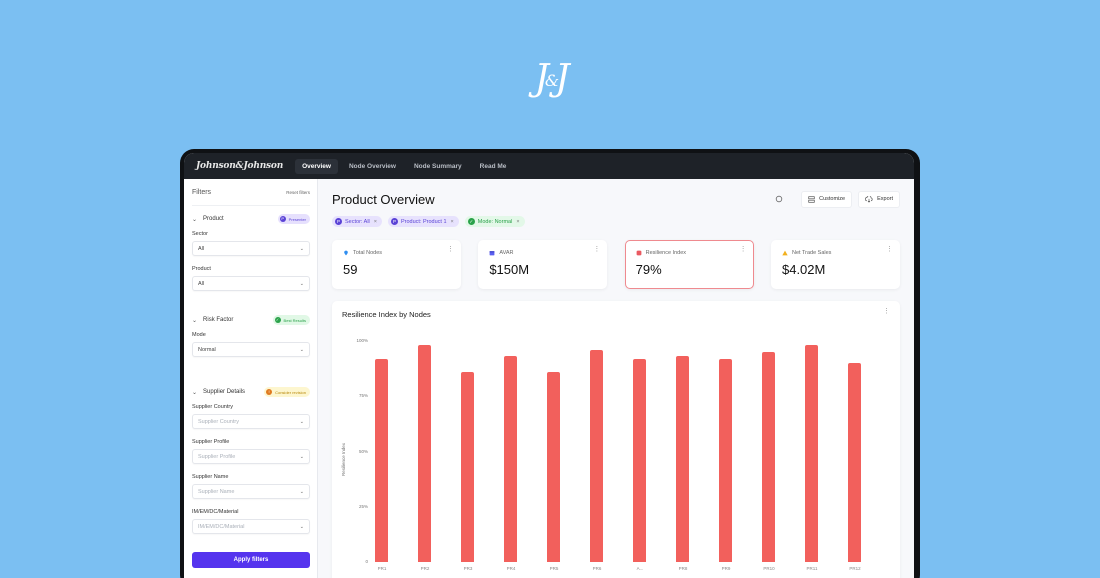 Image resolution: width=1100 pixels, height=578 pixels. Describe the element at coordinates (666, 253) in the screenshot. I see `kpi-label: Resilience Index` at that location.